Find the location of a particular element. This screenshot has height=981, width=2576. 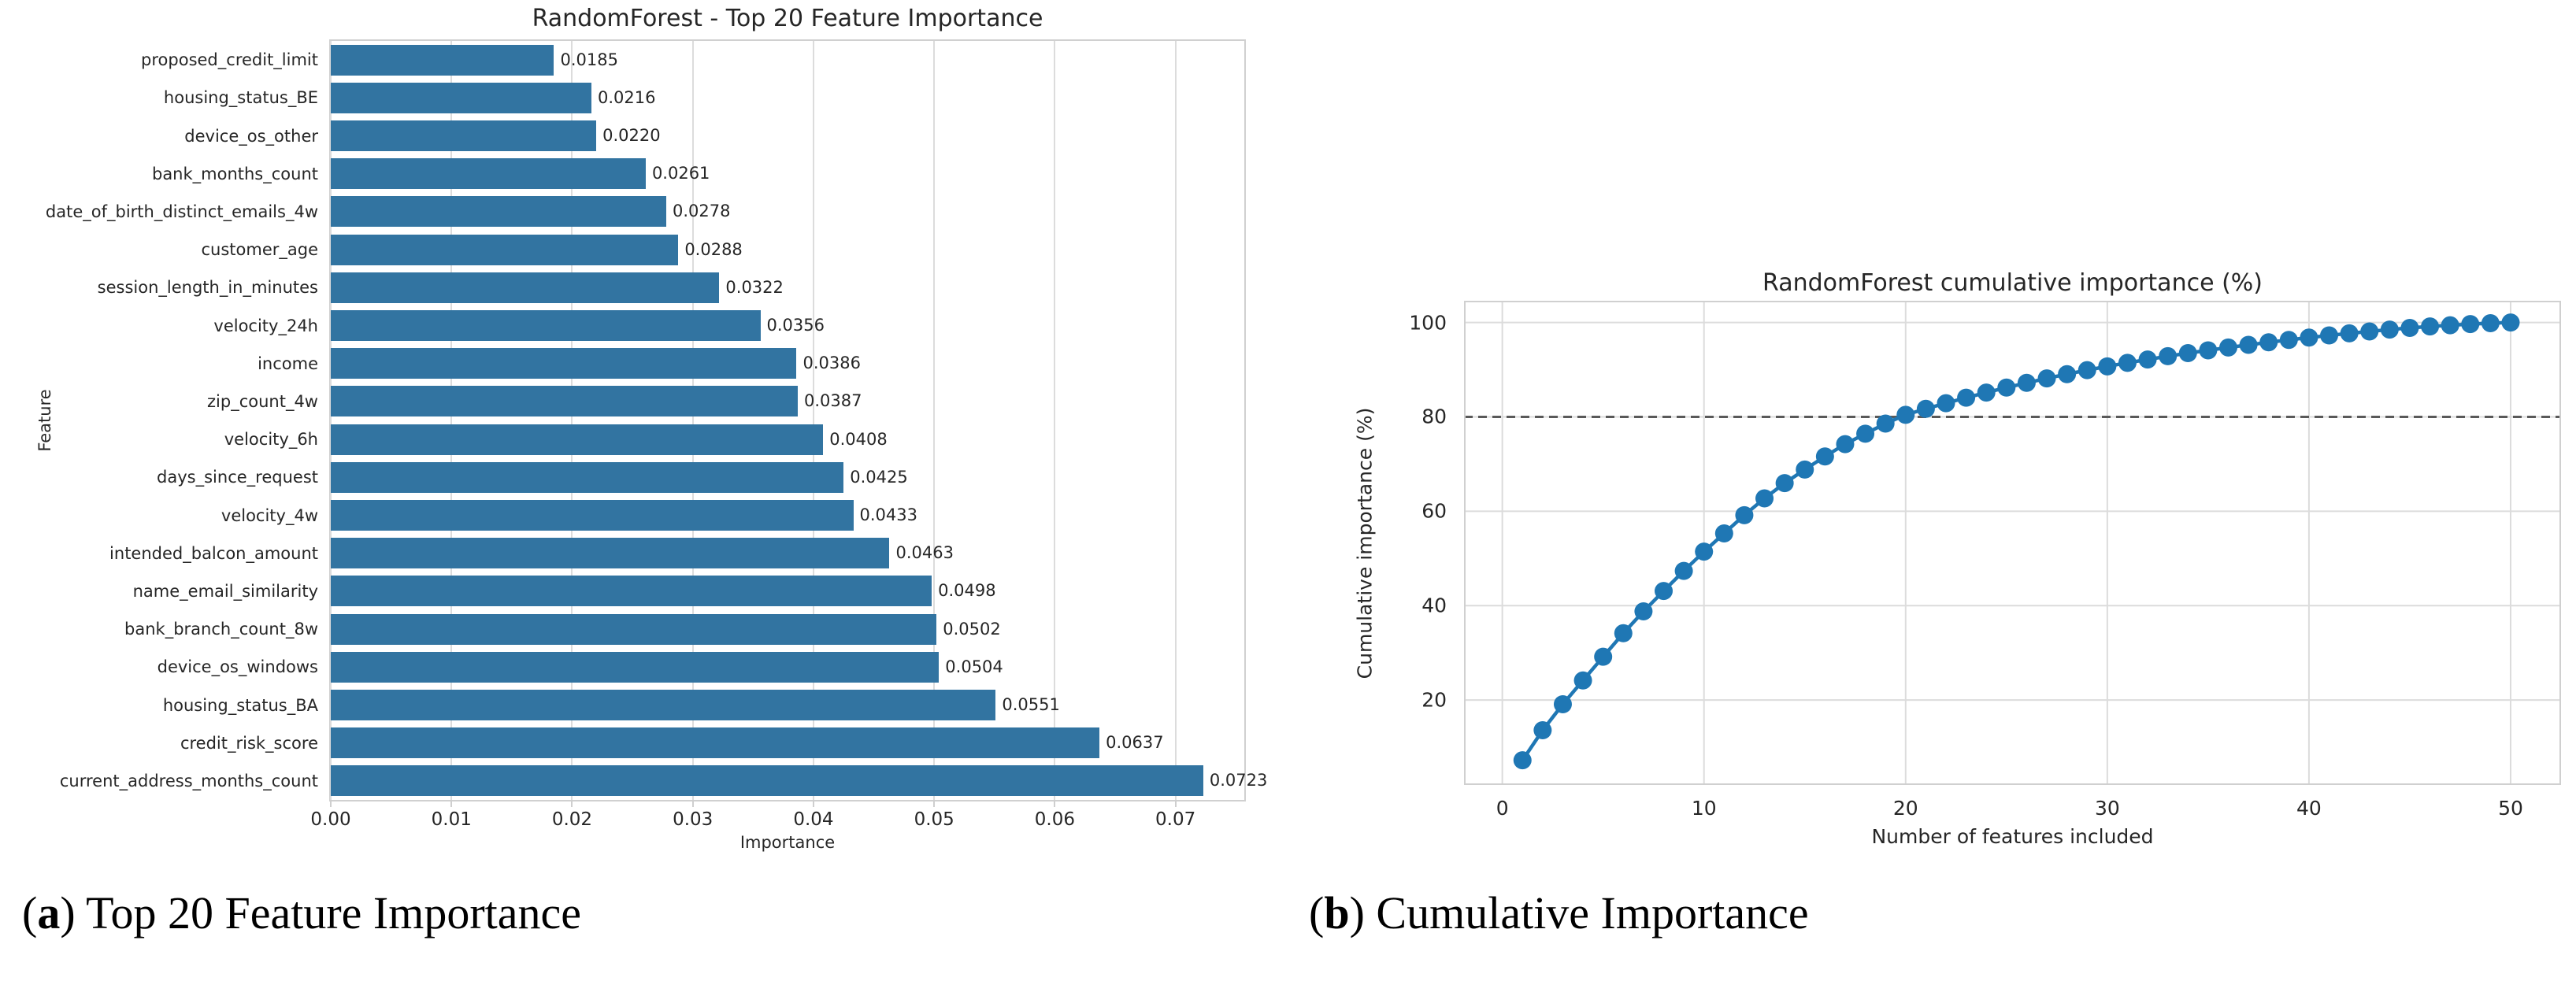

bar-value-label: 0.0504 is located at coordinates (974, 666).